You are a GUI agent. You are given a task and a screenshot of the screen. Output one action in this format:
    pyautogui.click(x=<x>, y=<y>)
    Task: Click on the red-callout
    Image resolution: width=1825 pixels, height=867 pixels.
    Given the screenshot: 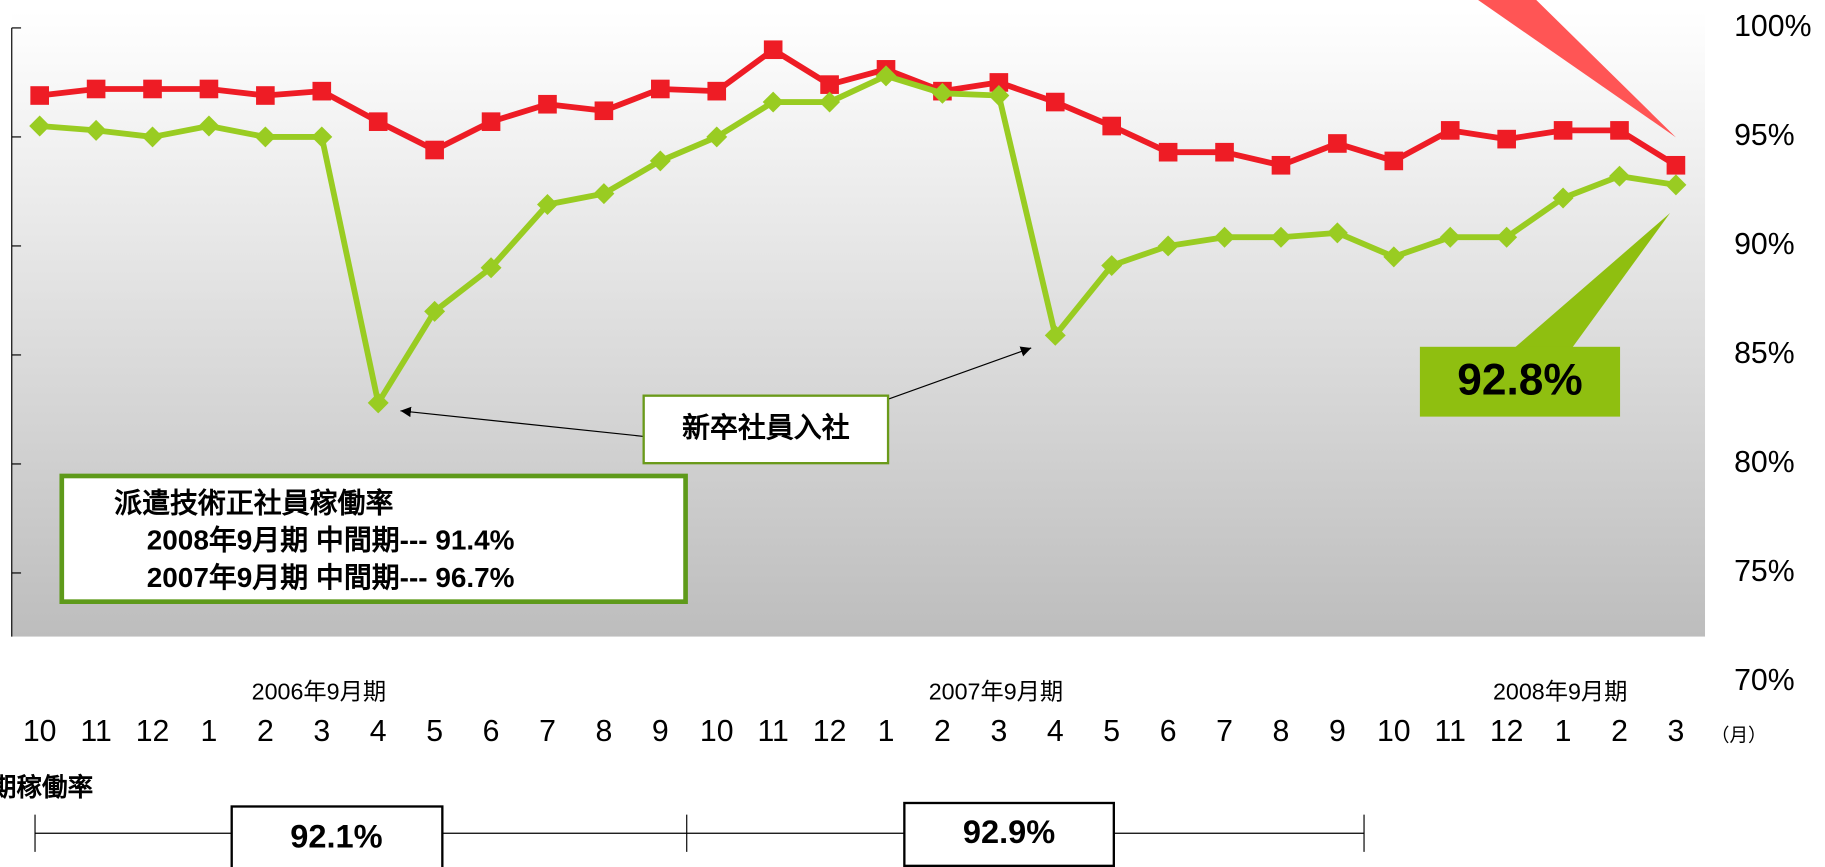 What is the action you would take?
    pyautogui.click(x=1577, y=69)
    